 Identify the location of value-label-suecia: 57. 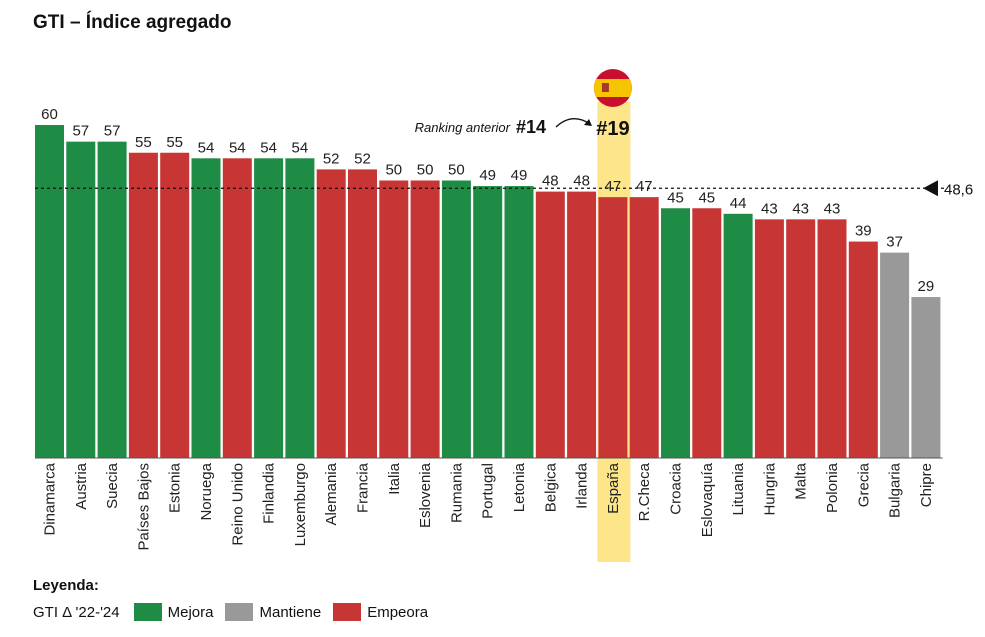
(112, 131).